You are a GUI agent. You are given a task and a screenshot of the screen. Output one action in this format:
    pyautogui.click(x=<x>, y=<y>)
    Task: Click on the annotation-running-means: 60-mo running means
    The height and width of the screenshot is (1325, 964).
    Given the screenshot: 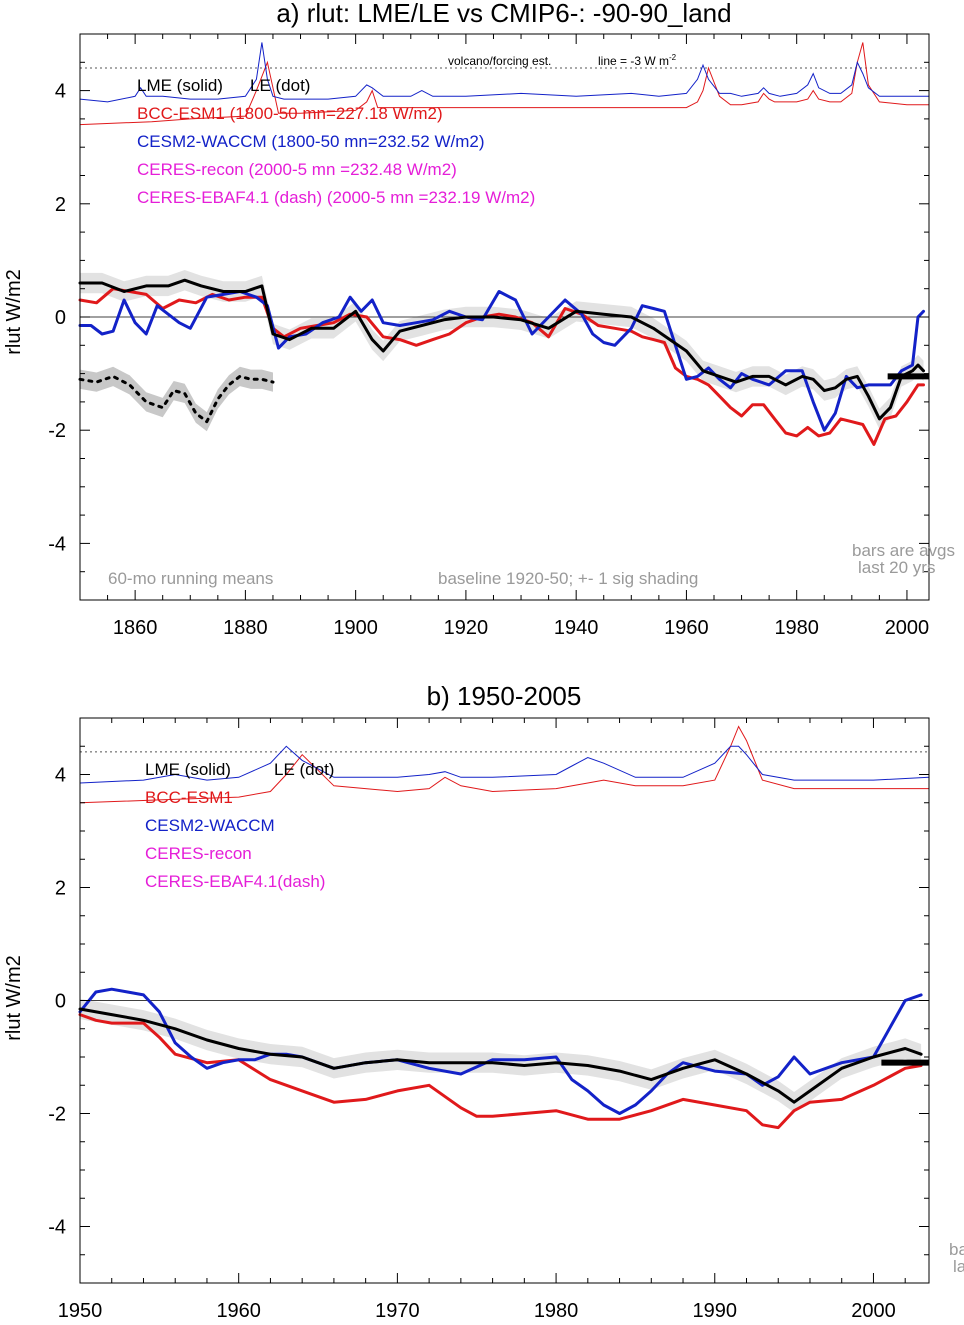 What is the action you would take?
    pyautogui.click(x=190, y=578)
    